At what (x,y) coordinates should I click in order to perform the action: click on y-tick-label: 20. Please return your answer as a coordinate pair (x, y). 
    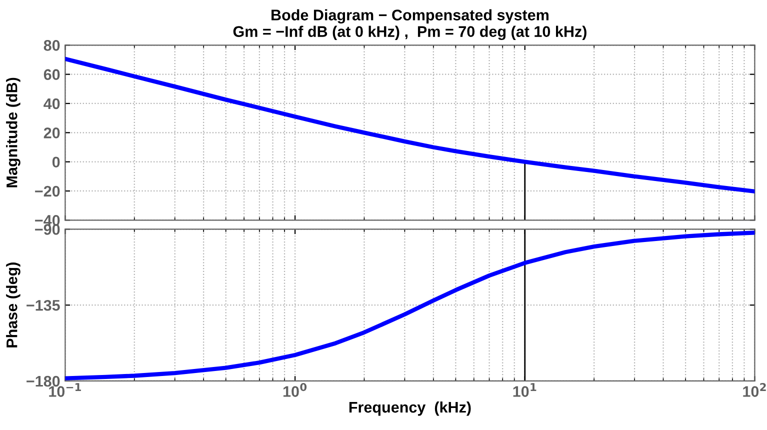
    Looking at the image, I should click on (52, 133).